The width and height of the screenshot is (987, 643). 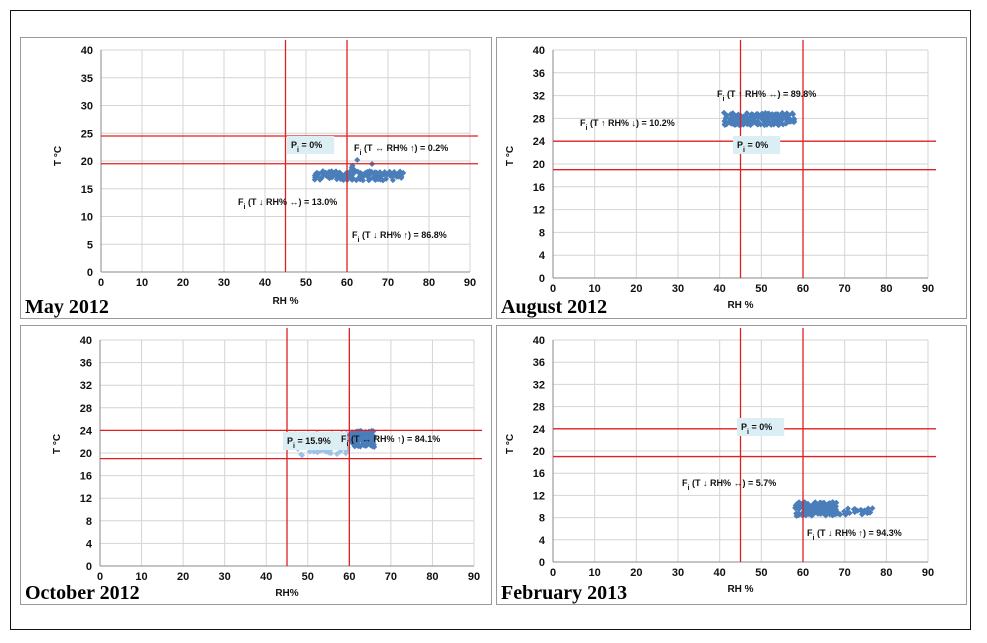 What do you see at coordinates (67, 307) in the screenshot?
I see `panel-label: May 2012` at bounding box center [67, 307].